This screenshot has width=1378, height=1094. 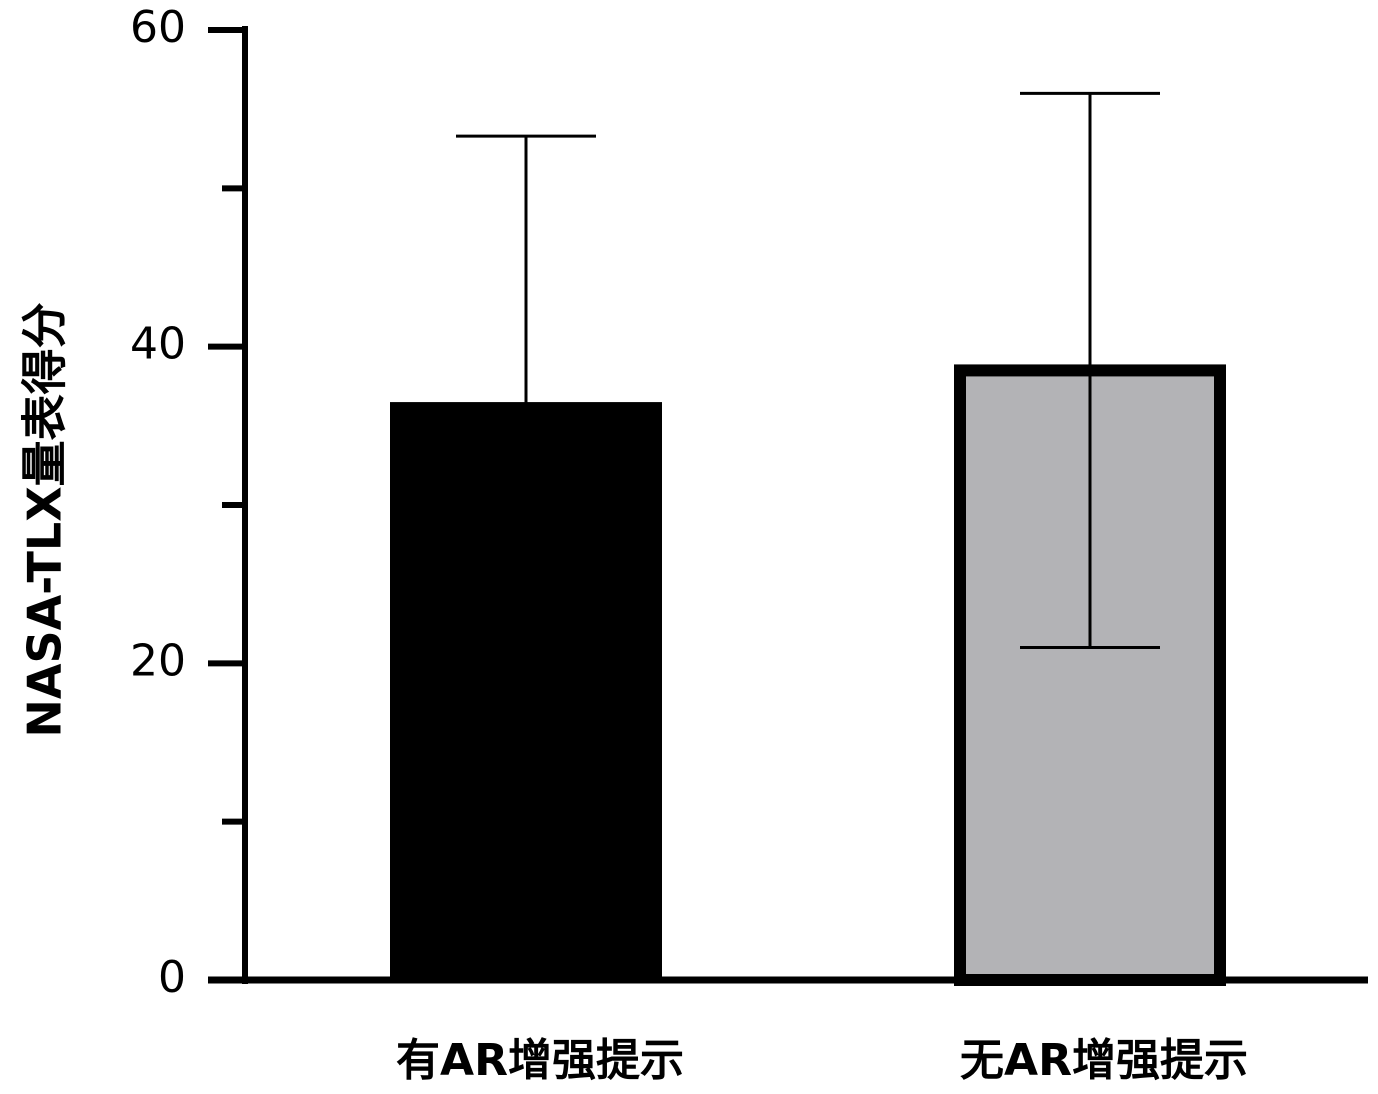 What do you see at coordinates (1104, 1060) in the screenshot?
I see `x-tick-label: 无AR增强提示` at bounding box center [1104, 1060].